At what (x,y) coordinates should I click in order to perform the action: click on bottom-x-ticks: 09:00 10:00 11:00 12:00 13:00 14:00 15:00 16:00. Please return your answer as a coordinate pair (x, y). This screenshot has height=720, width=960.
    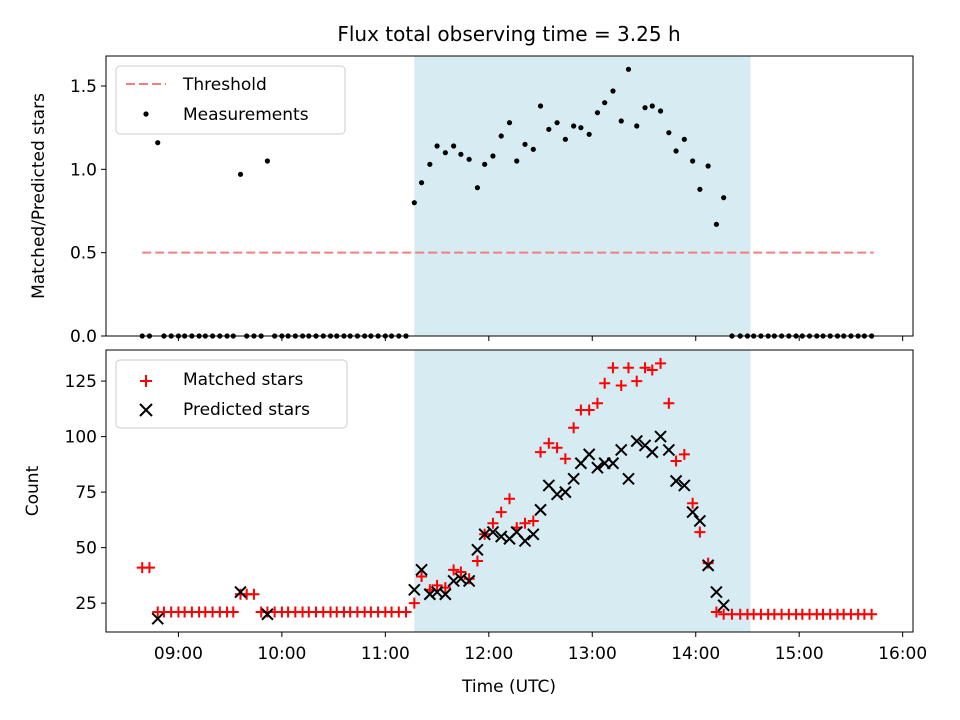
    Looking at the image, I should click on (540, 648).